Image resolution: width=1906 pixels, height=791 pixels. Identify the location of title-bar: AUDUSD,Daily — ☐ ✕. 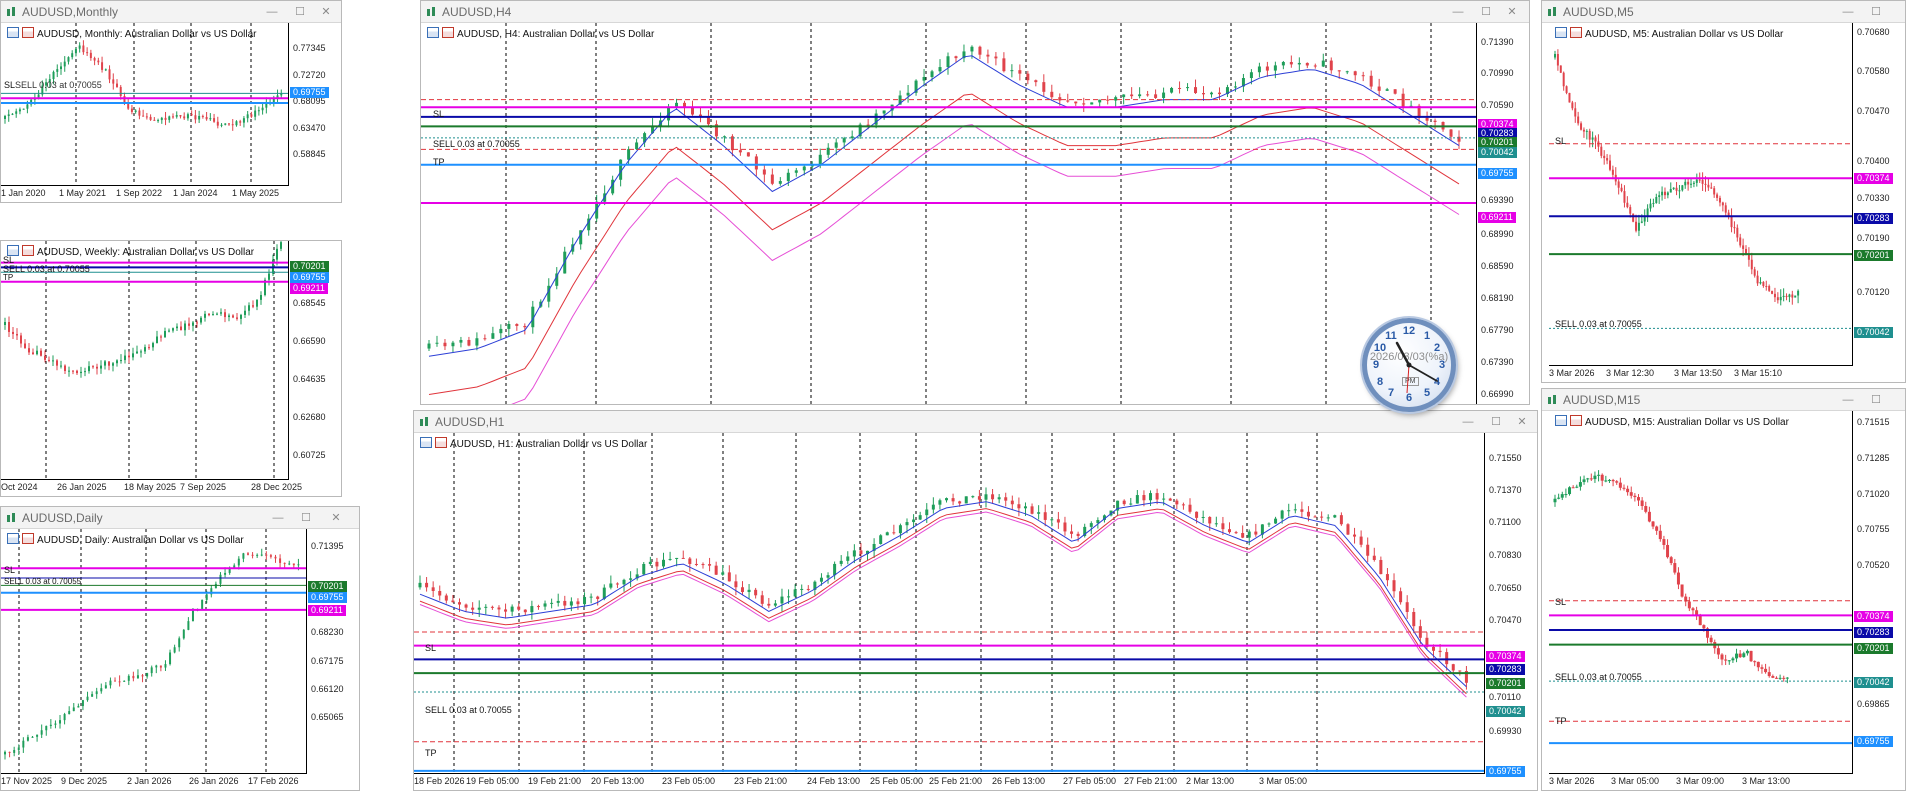
(180, 518).